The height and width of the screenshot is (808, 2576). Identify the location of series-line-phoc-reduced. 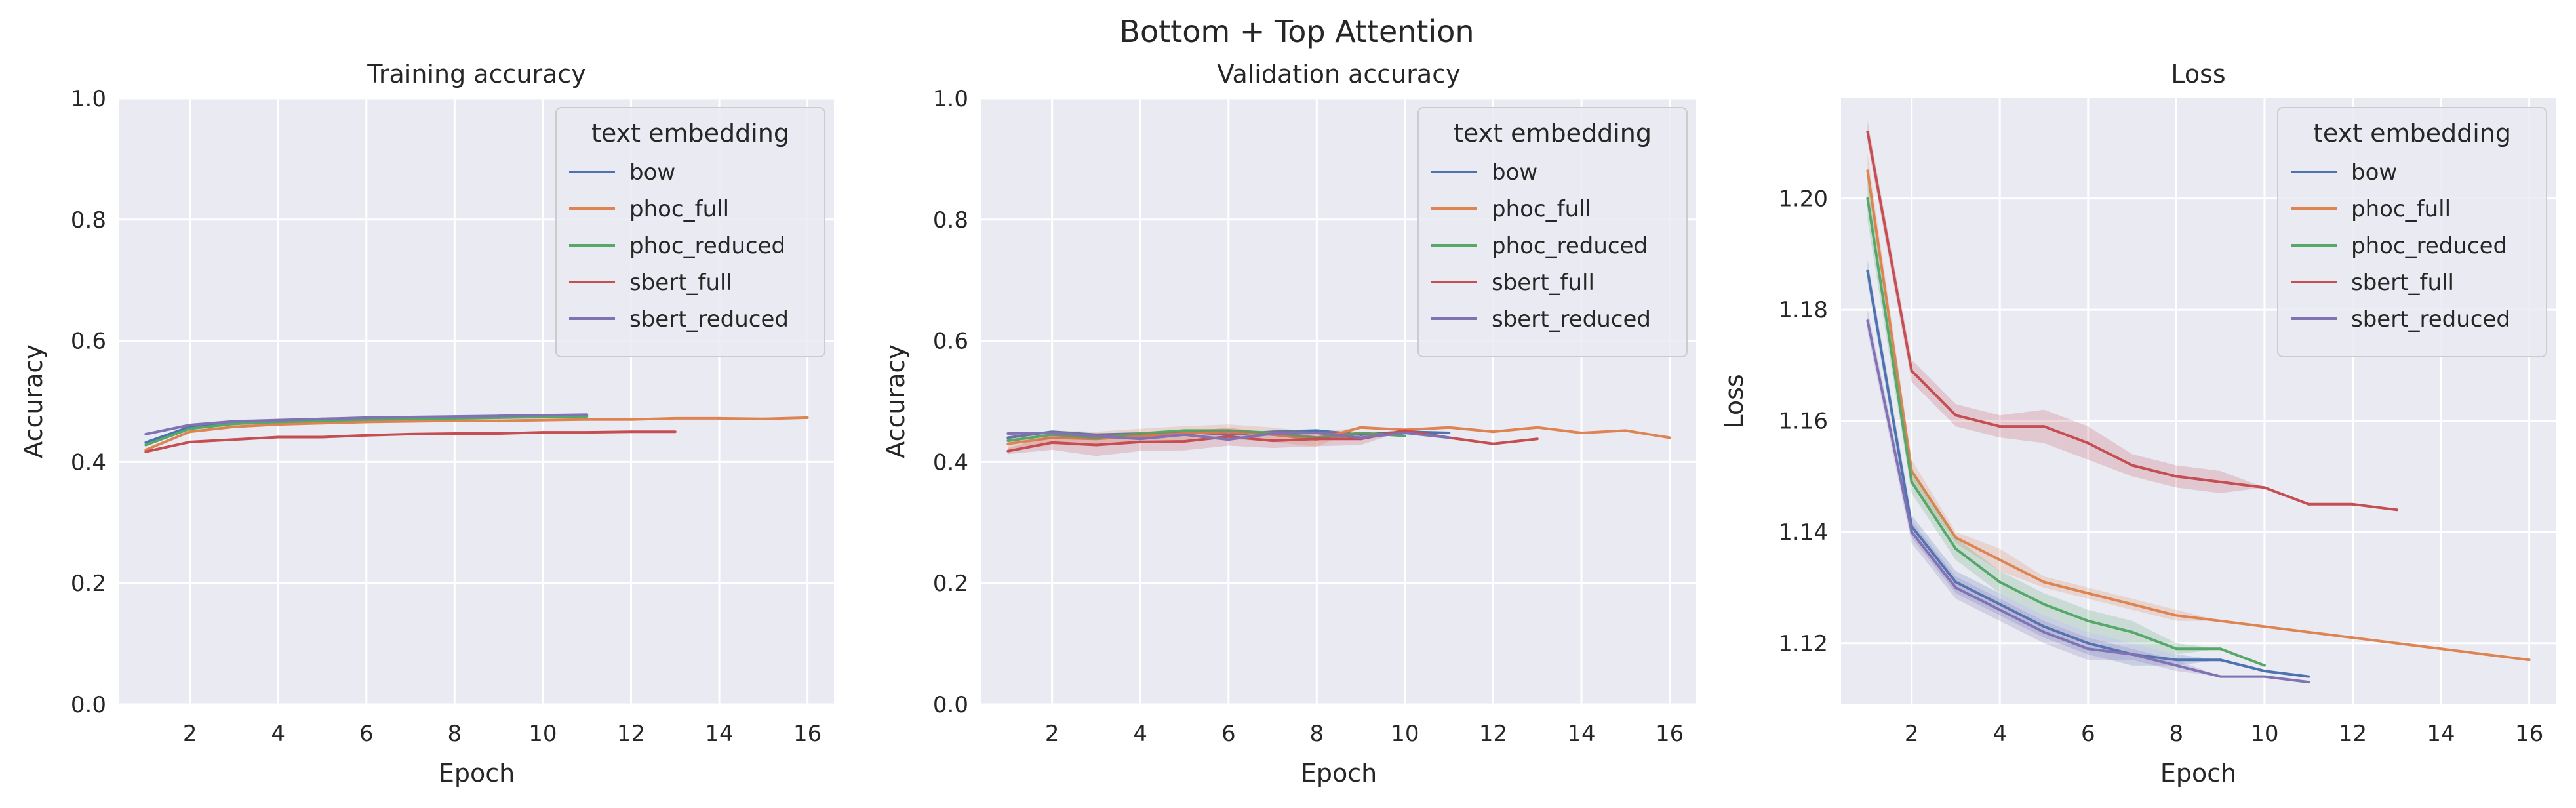
(2065, 432).